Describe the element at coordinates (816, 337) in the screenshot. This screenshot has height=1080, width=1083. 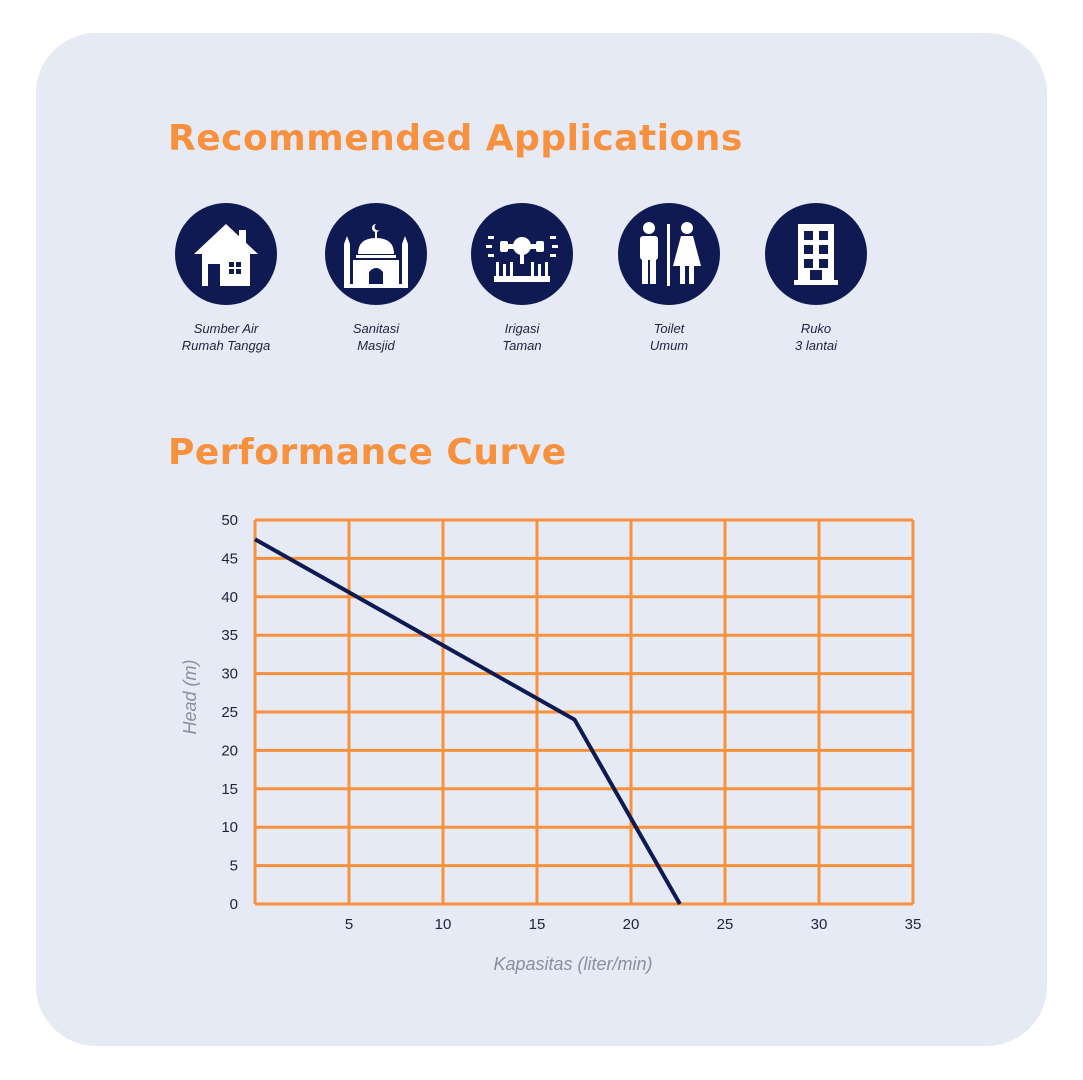
I see `app-label: Ruko 3 lantai` at that location.